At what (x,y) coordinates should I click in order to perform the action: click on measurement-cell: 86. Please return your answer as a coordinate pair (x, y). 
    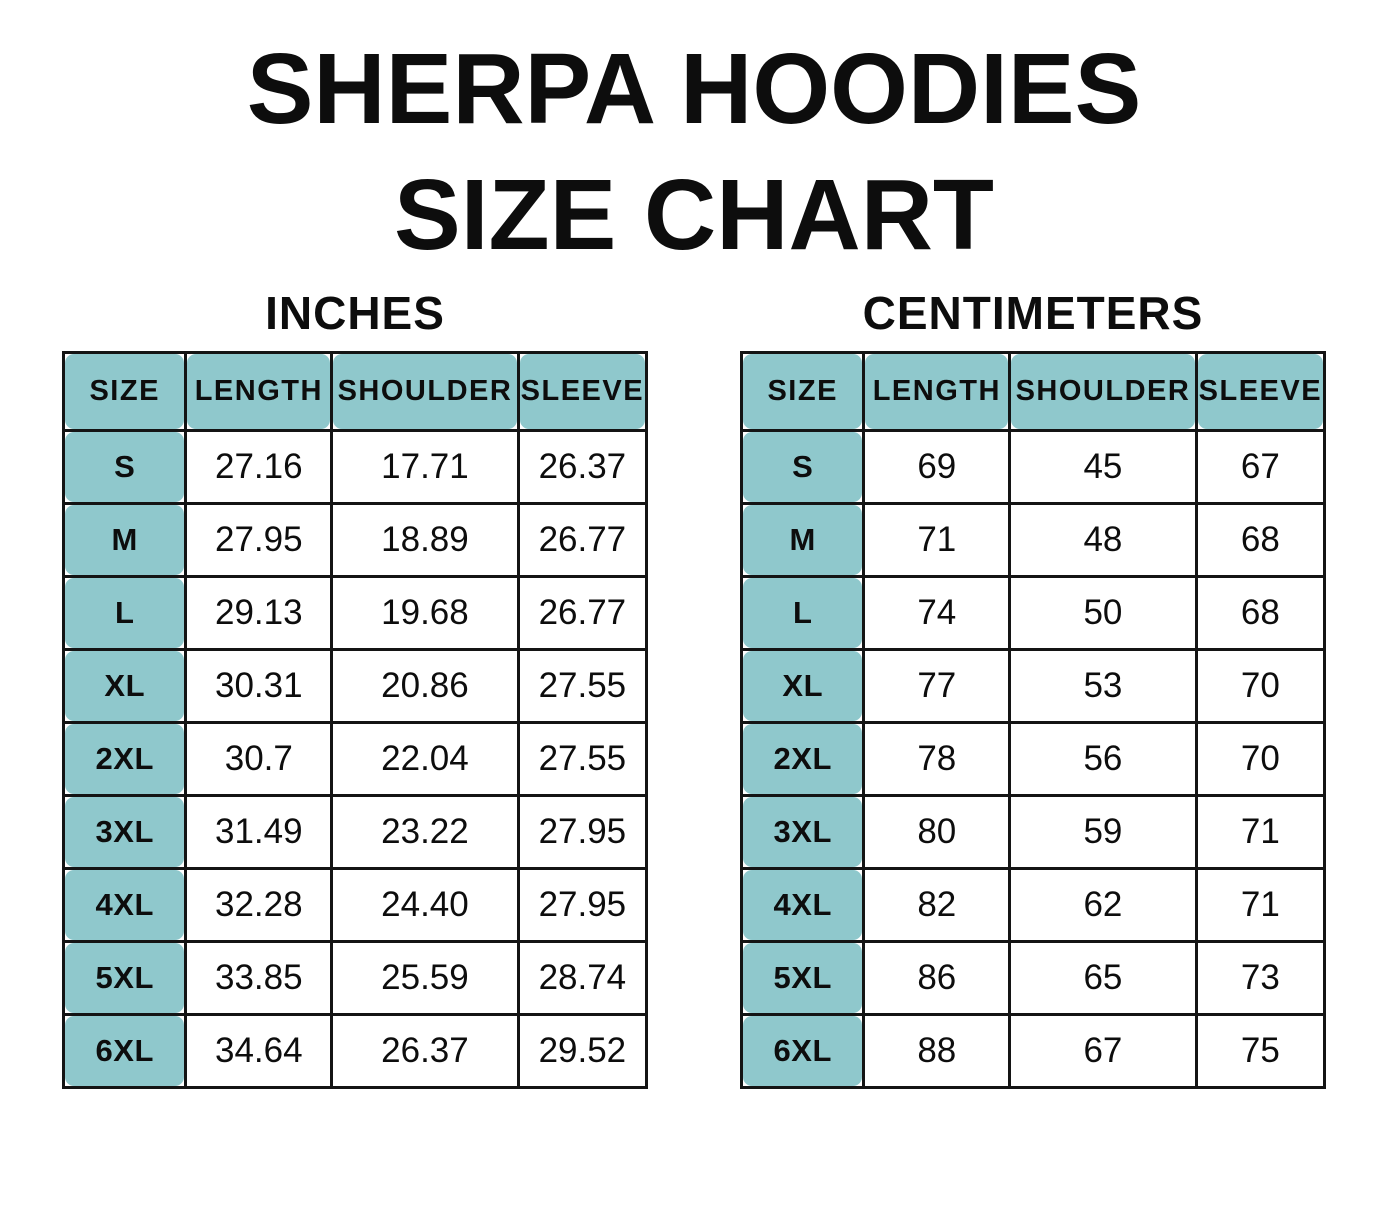
    Looking at the image, I should click on (937, 977).